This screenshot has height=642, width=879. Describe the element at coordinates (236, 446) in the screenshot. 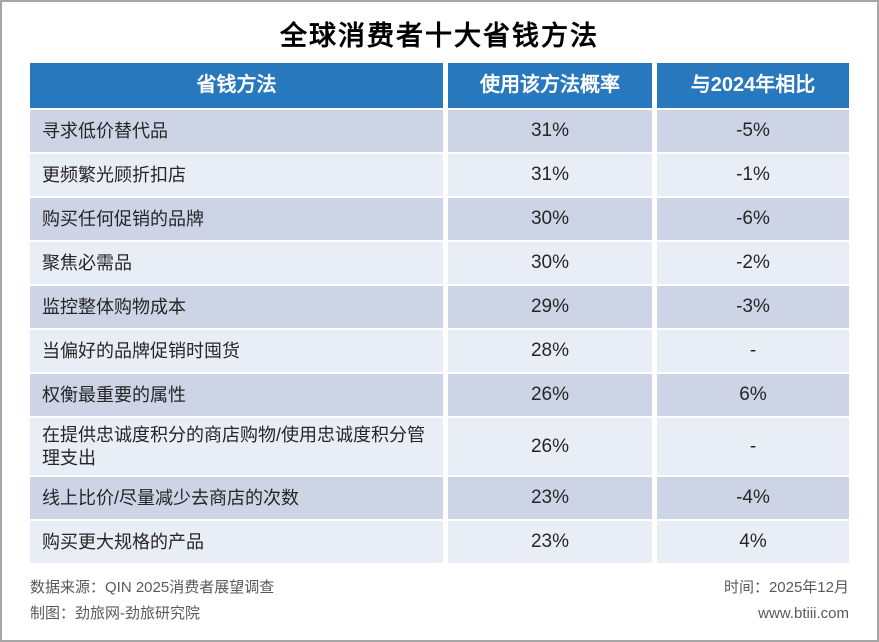

I see `table-cell-method: 在提供忠诚度积分的商店购物/使用忠诚度积分管理支出` at that location.